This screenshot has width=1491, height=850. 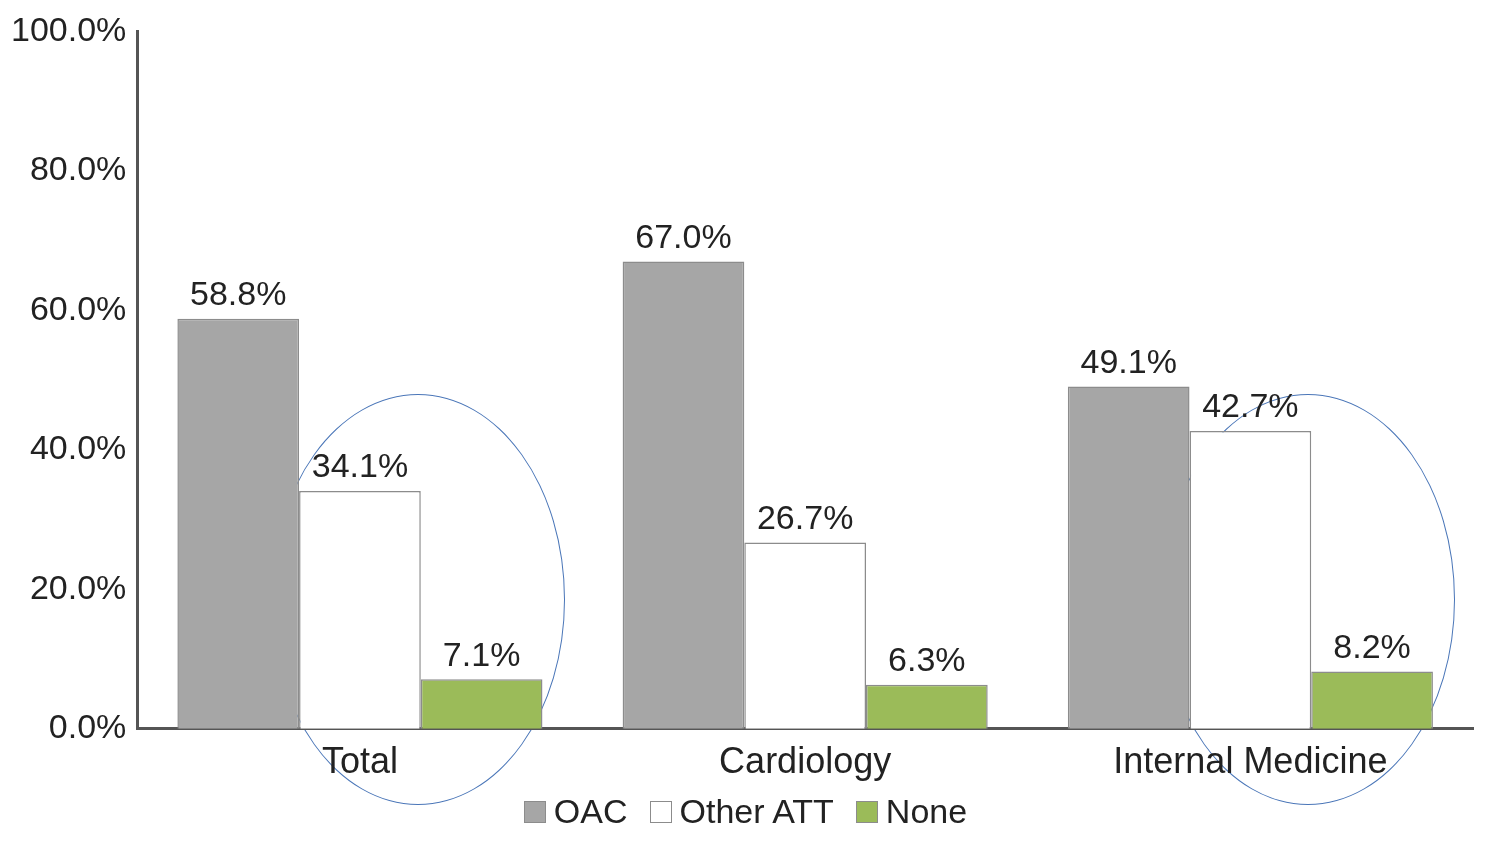 What do you see at coordinates (87, 726) in the screenshot?
I see `y-tick-label: 0.0%` at bounding box center [87, 726].